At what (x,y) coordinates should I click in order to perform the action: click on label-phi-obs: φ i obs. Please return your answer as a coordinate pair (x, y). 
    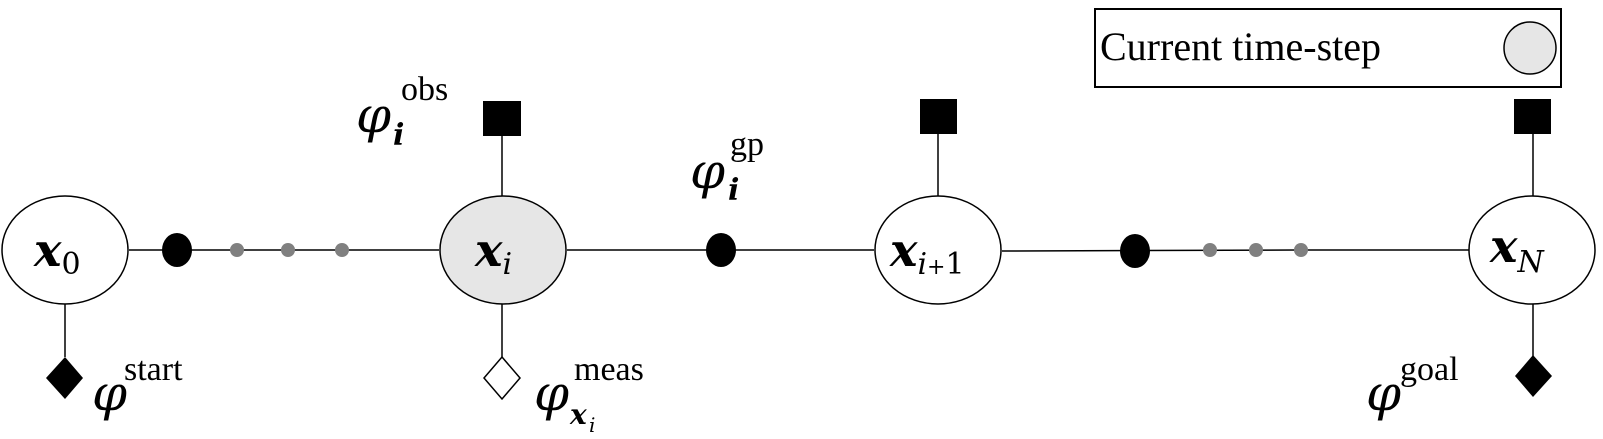
    Looking at the image, I should click on (402, 112).